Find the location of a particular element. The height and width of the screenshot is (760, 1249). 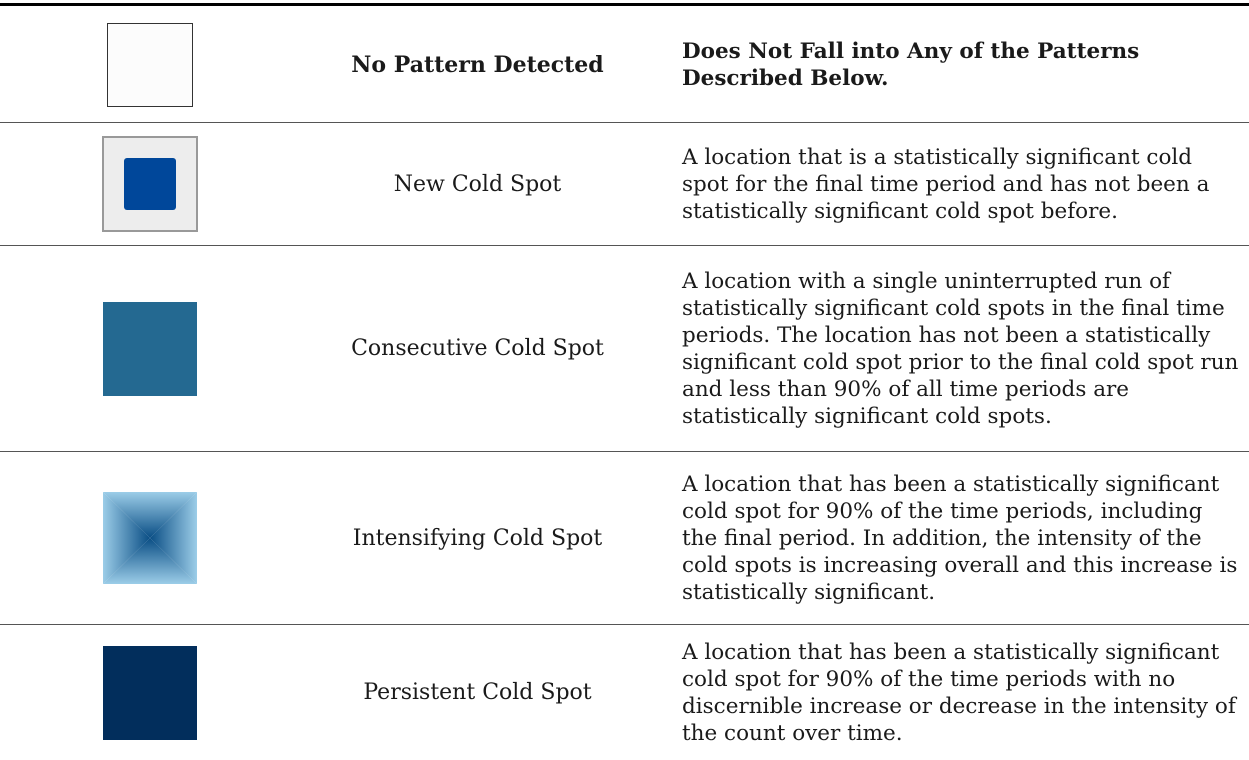

persistent-cold-spot-swatch is located at coordinates (150, 692).